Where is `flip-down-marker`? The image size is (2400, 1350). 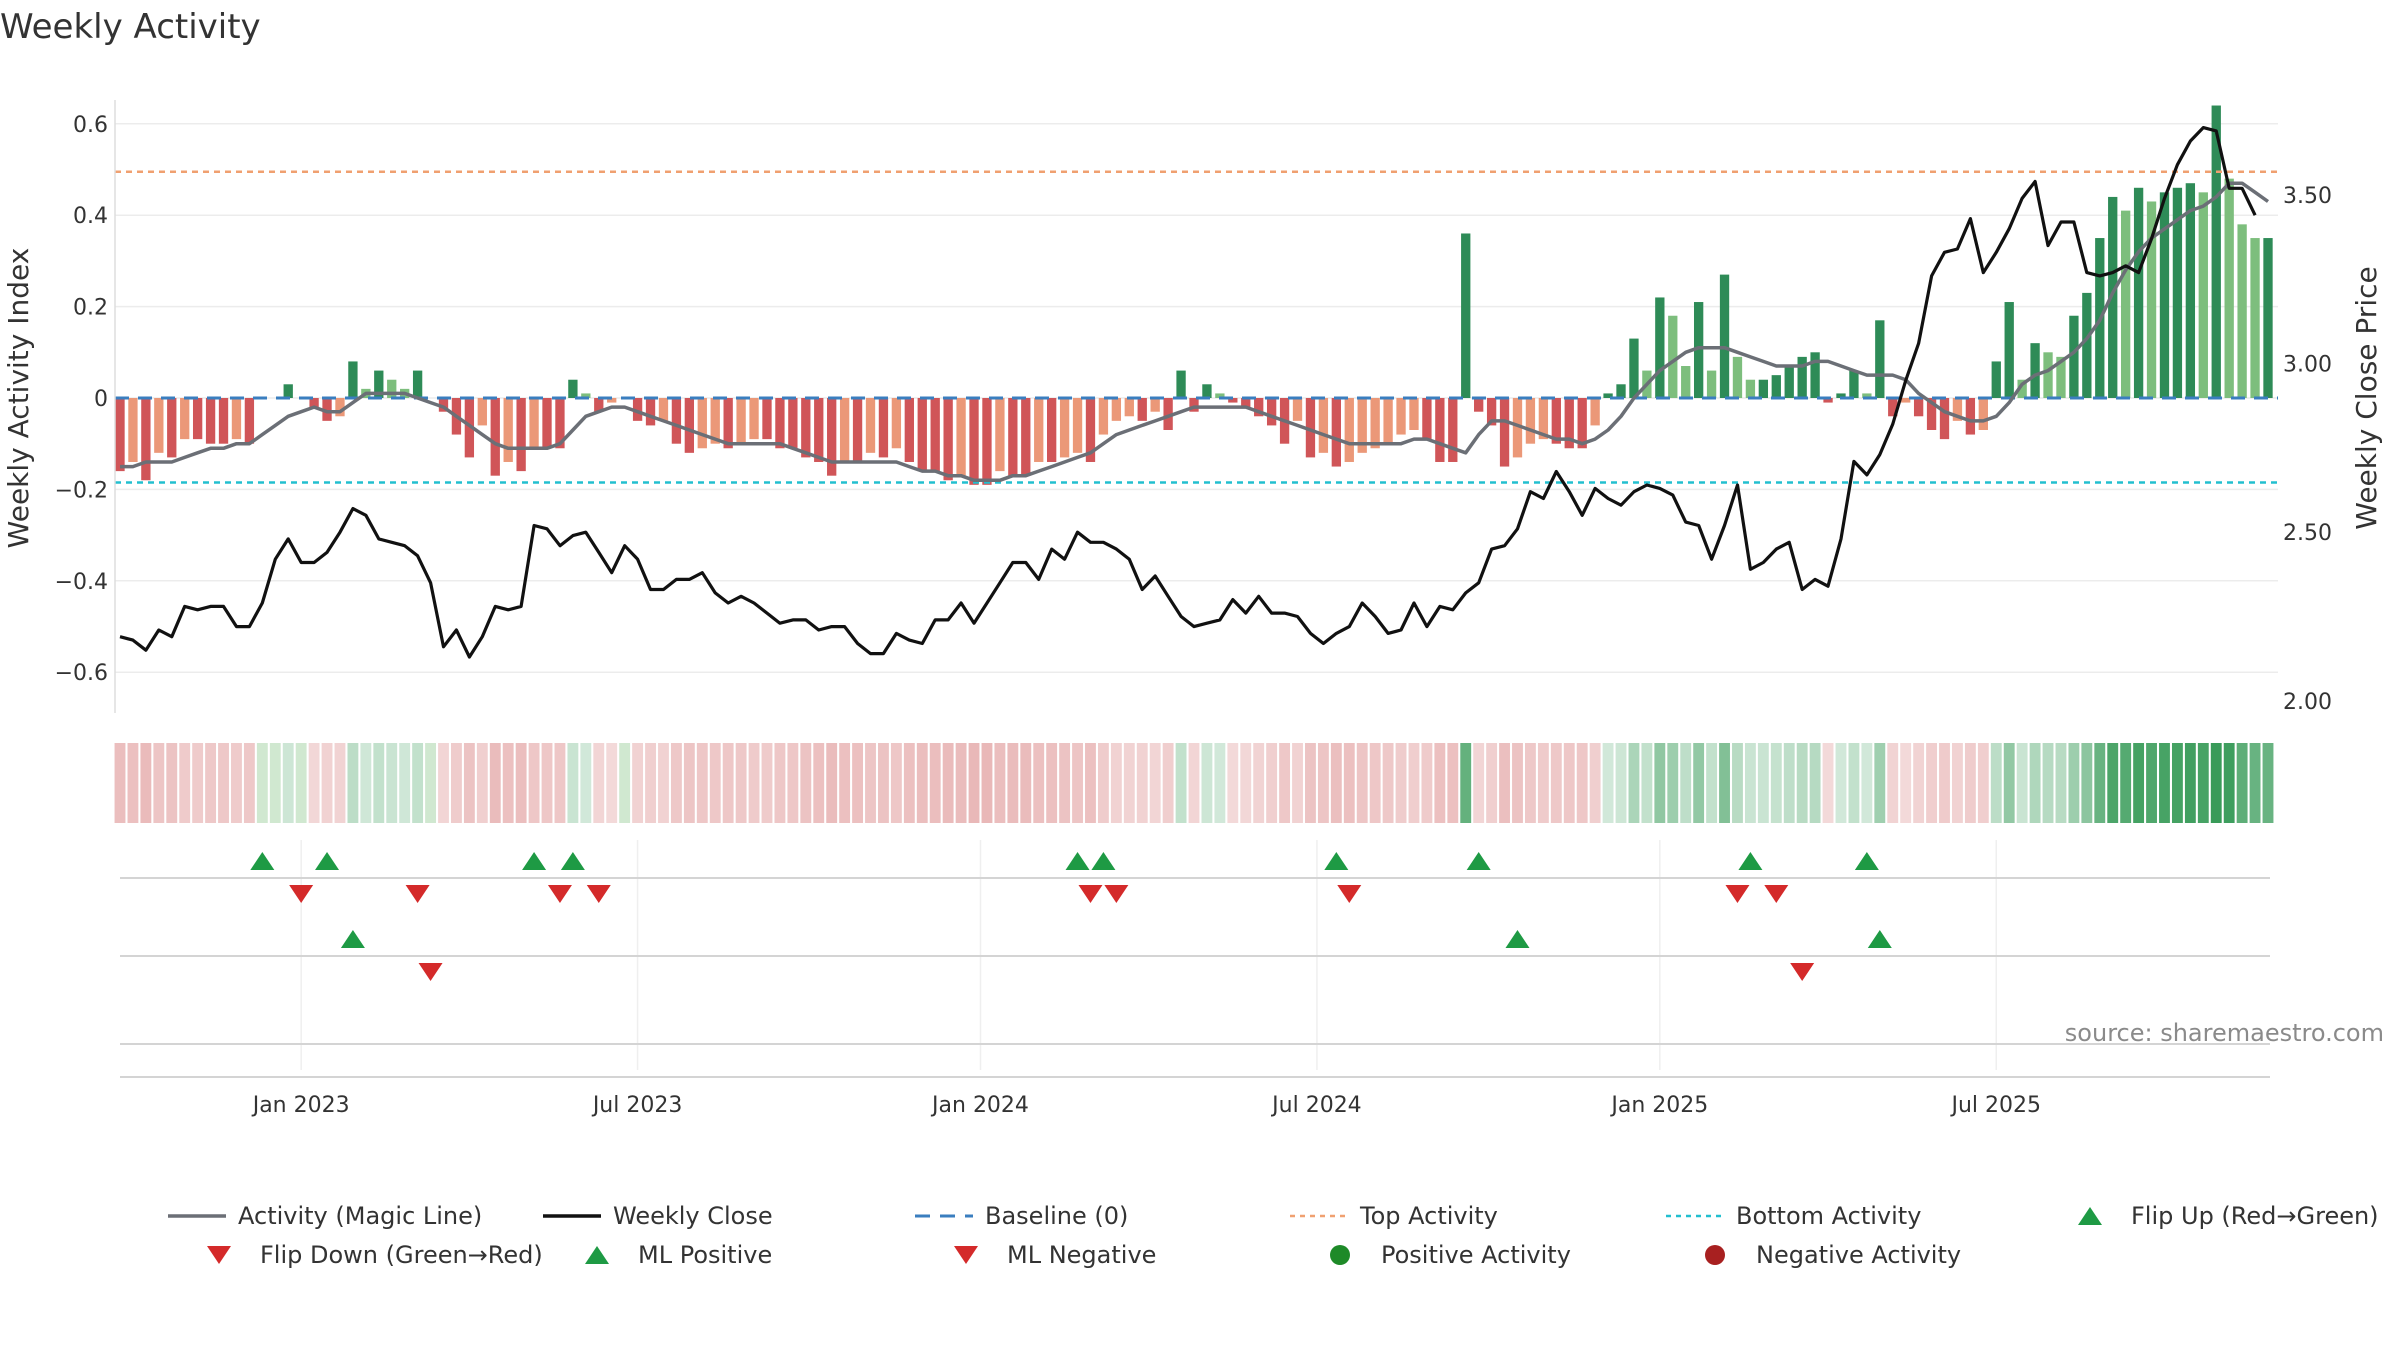
flip-down-marker is located at coordinates (1737, 894).